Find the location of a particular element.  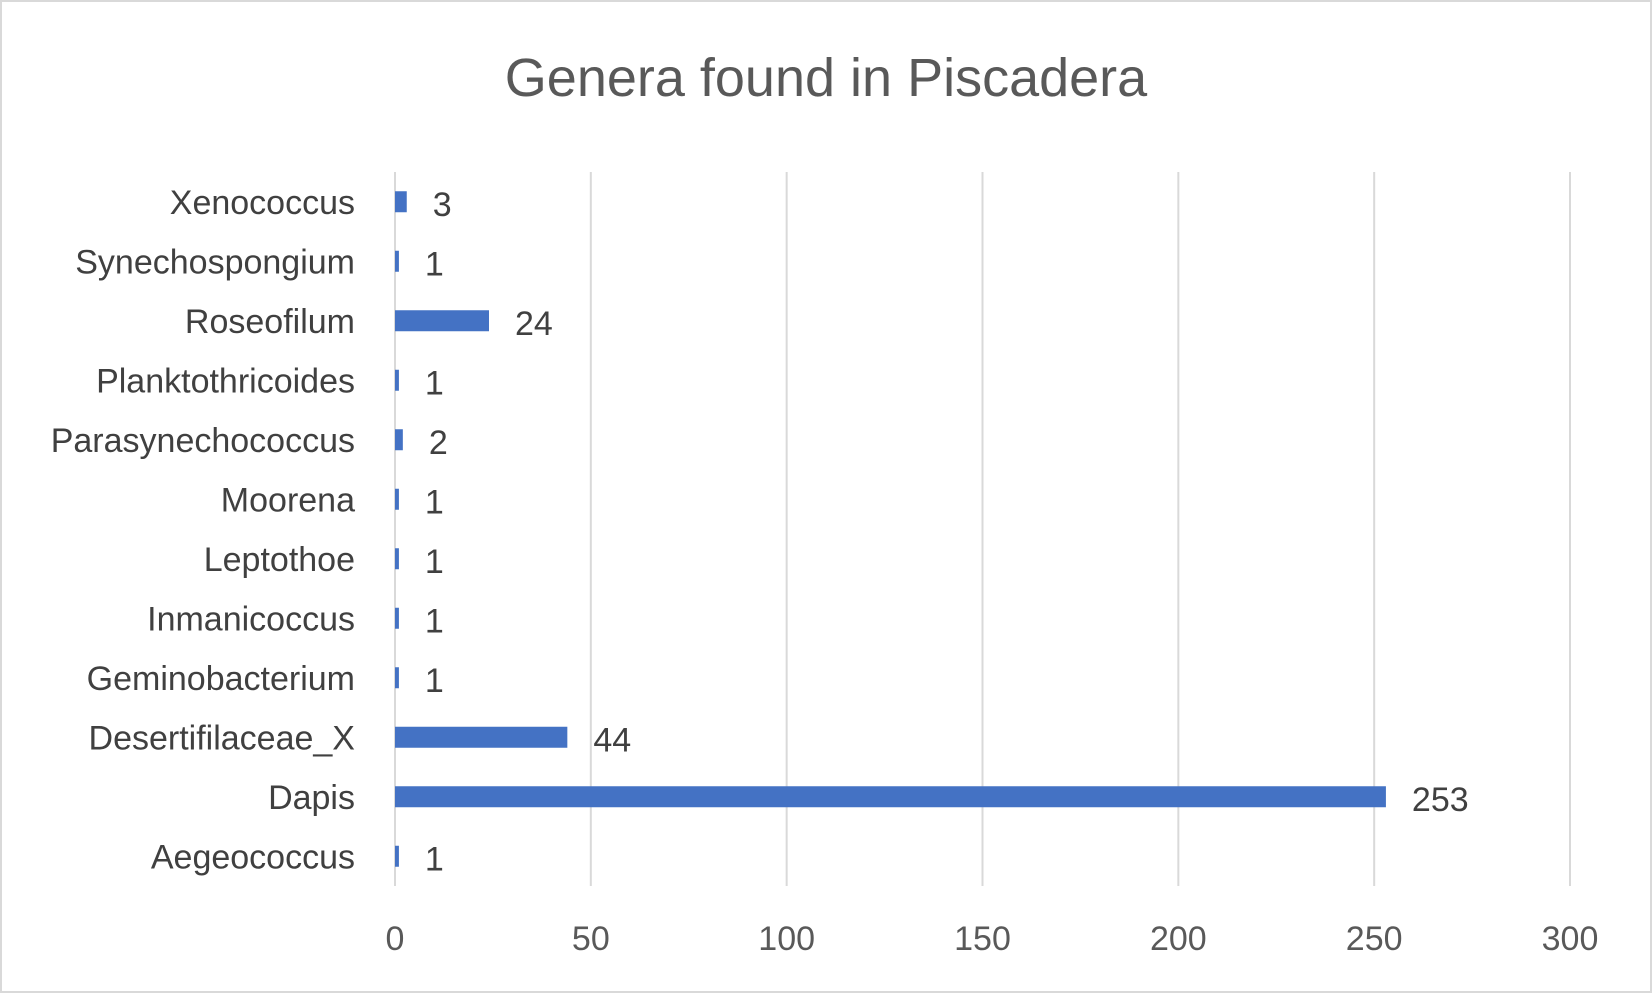

bar-xenococcus is located at coordinates (401, 202).